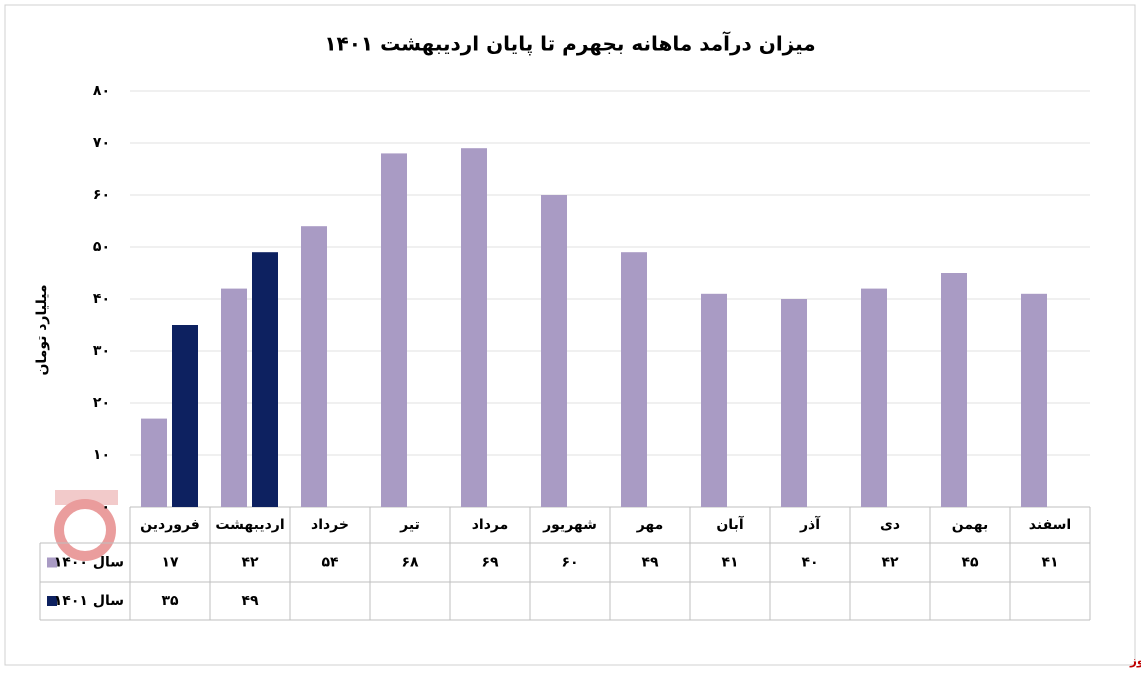 The height and width of the screenshot is (673, 1141). I want to click on table-value: ۵۴, so click(330, 563).